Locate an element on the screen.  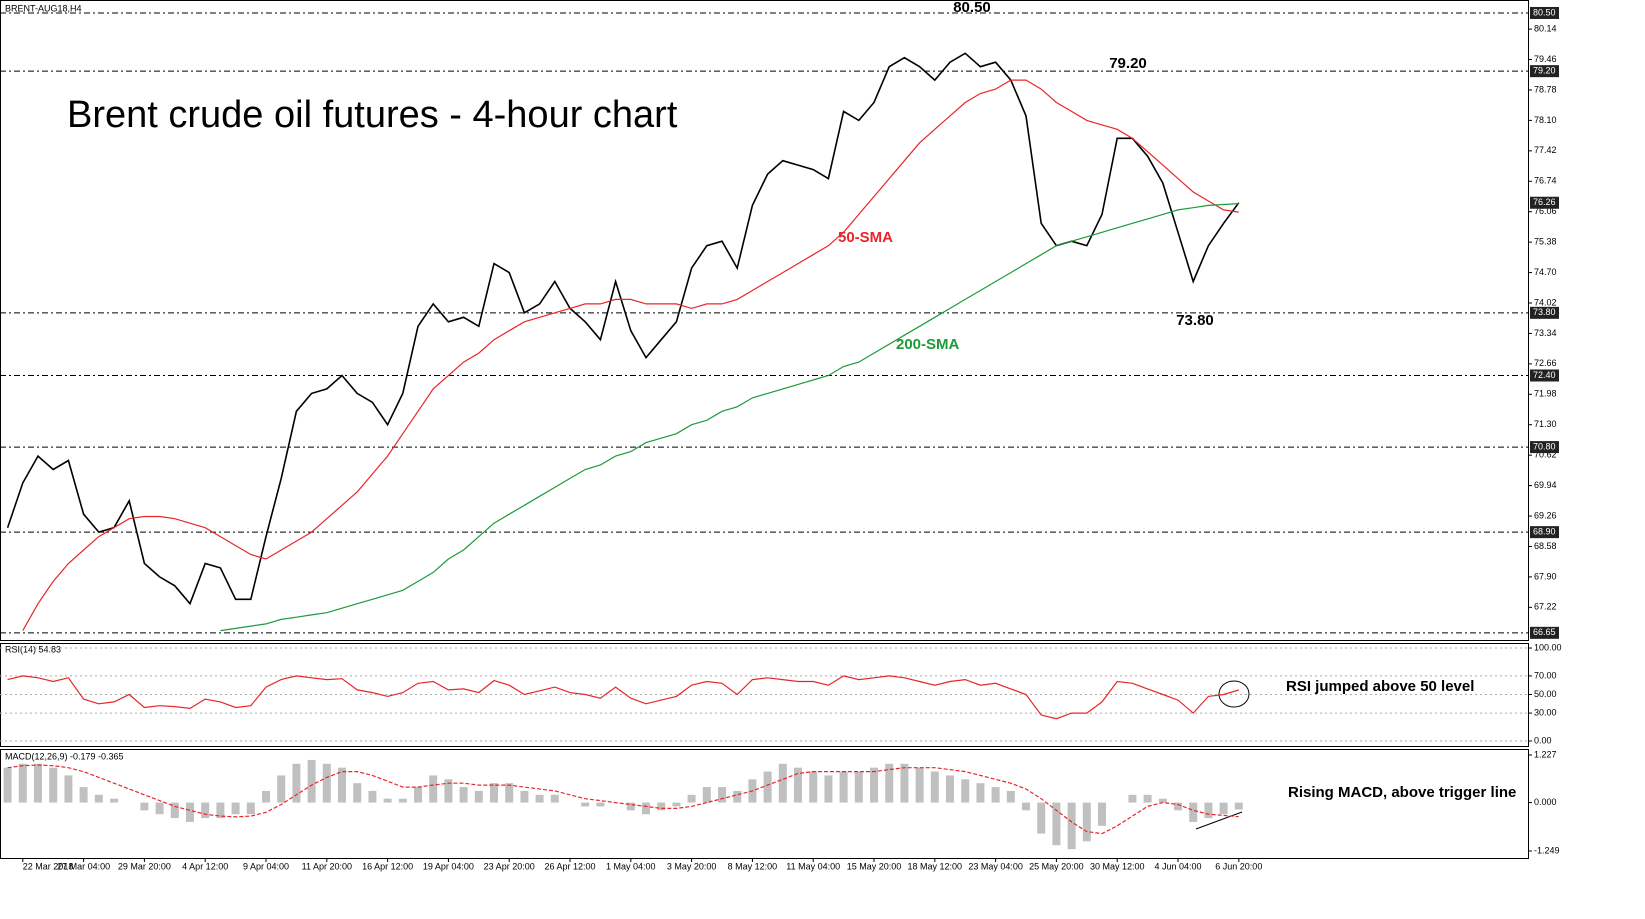
macd-trendline is located at coordinates (1219, 820).